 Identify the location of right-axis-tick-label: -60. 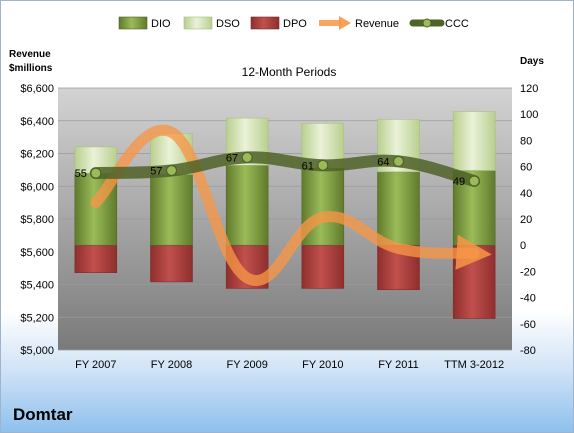
(528, 325).